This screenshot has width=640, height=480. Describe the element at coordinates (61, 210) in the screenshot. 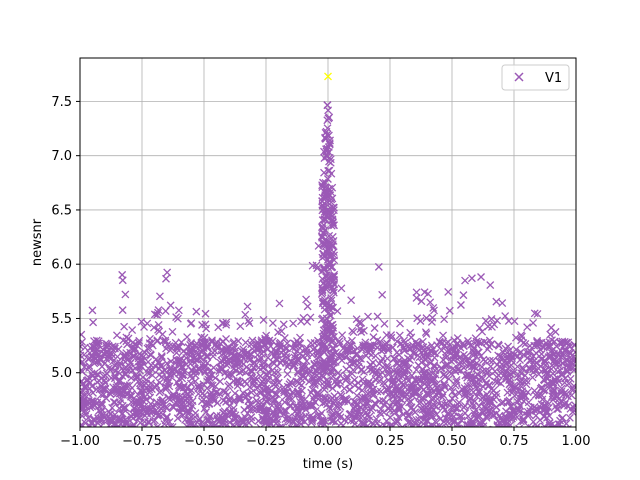

I see `y-tick-label: 6.5` at that location.